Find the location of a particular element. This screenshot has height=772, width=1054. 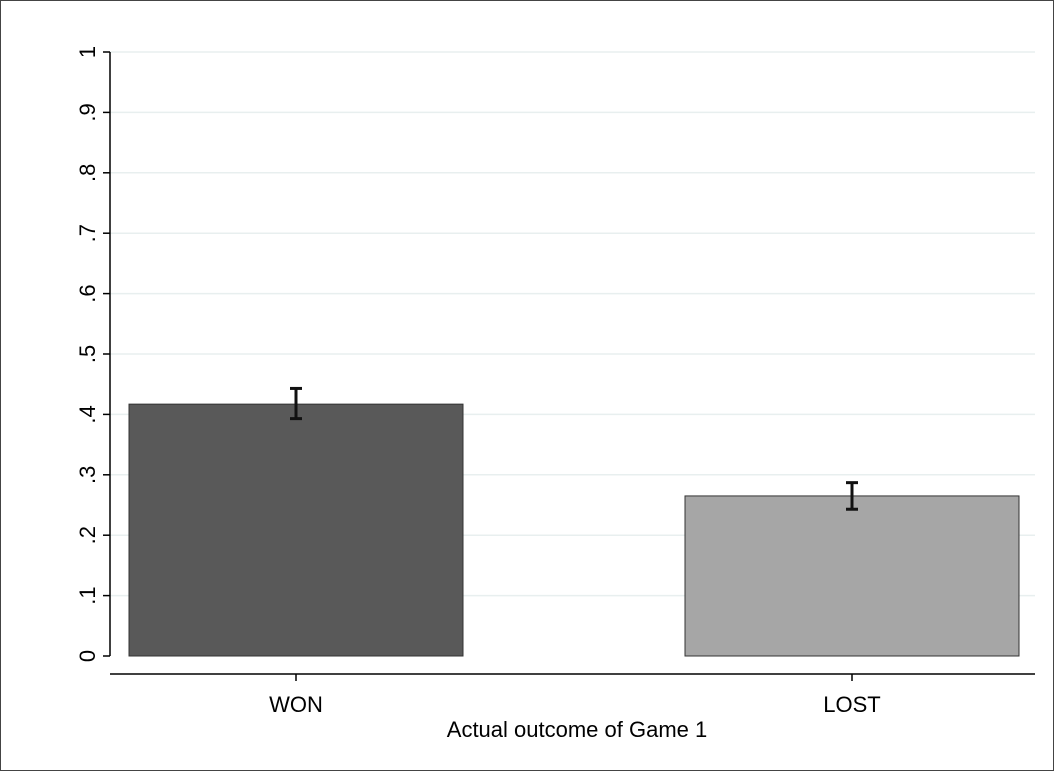

y-tick-label: 0 is located at coordinates (87, 656).